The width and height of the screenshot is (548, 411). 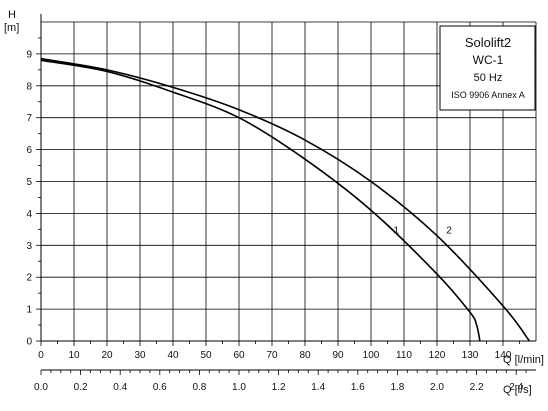 What do you see at coordinates (29, 214) in the screenshot?
I see `y-tick-label: 4` at bounding box center [29, 214].